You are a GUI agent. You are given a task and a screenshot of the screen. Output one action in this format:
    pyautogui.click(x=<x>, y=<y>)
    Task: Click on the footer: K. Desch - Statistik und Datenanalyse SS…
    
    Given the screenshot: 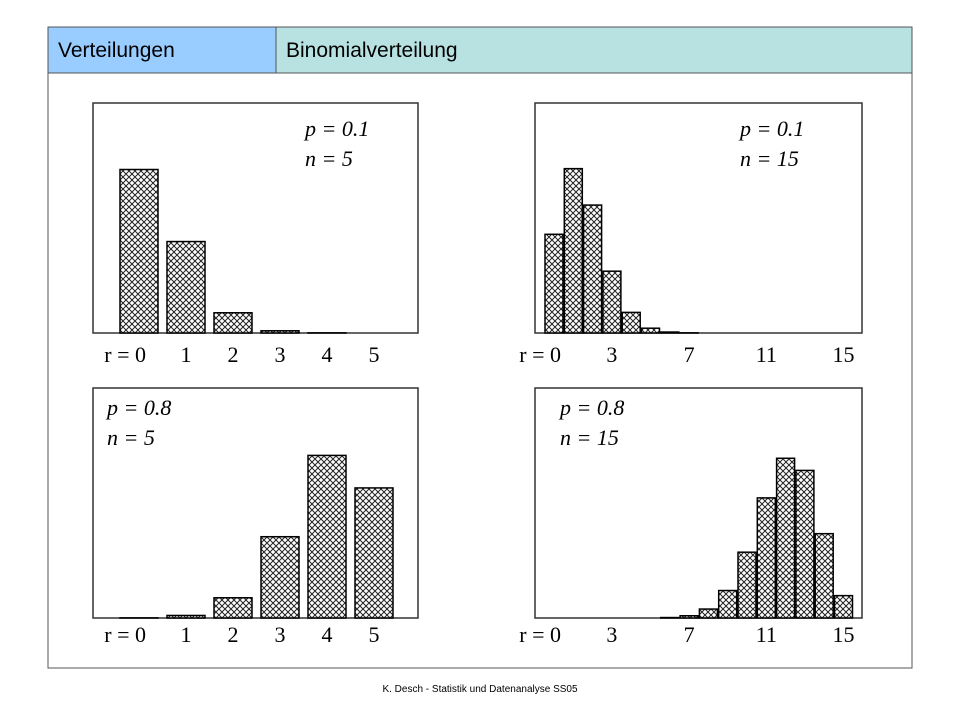 What is the action you would take?
    pyautogui.click(x=480, y=689)
    